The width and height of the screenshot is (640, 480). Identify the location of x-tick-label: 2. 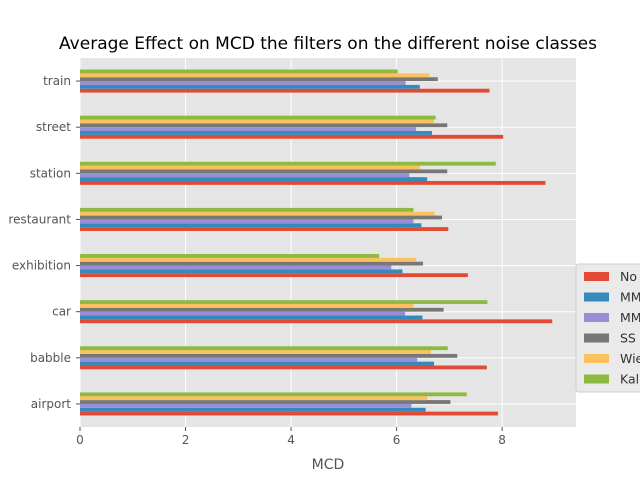
(186, 440).